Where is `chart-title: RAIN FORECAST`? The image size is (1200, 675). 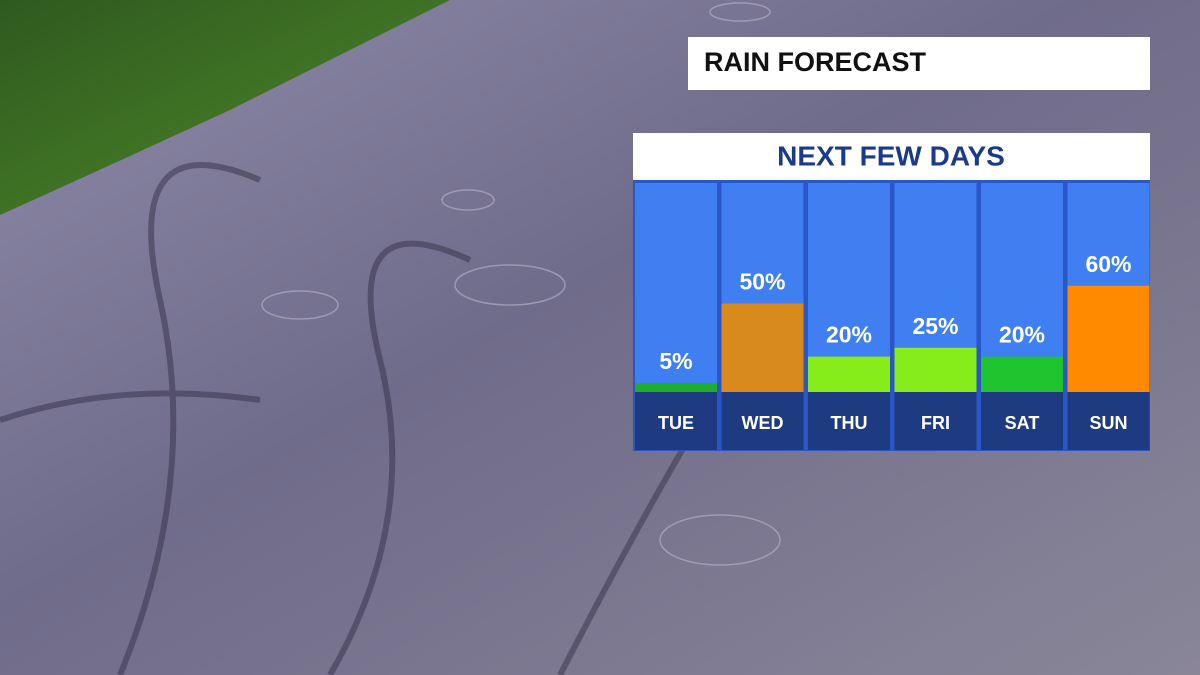
chart-title: RAIN FORECAST is located at coordinates (815, 62).